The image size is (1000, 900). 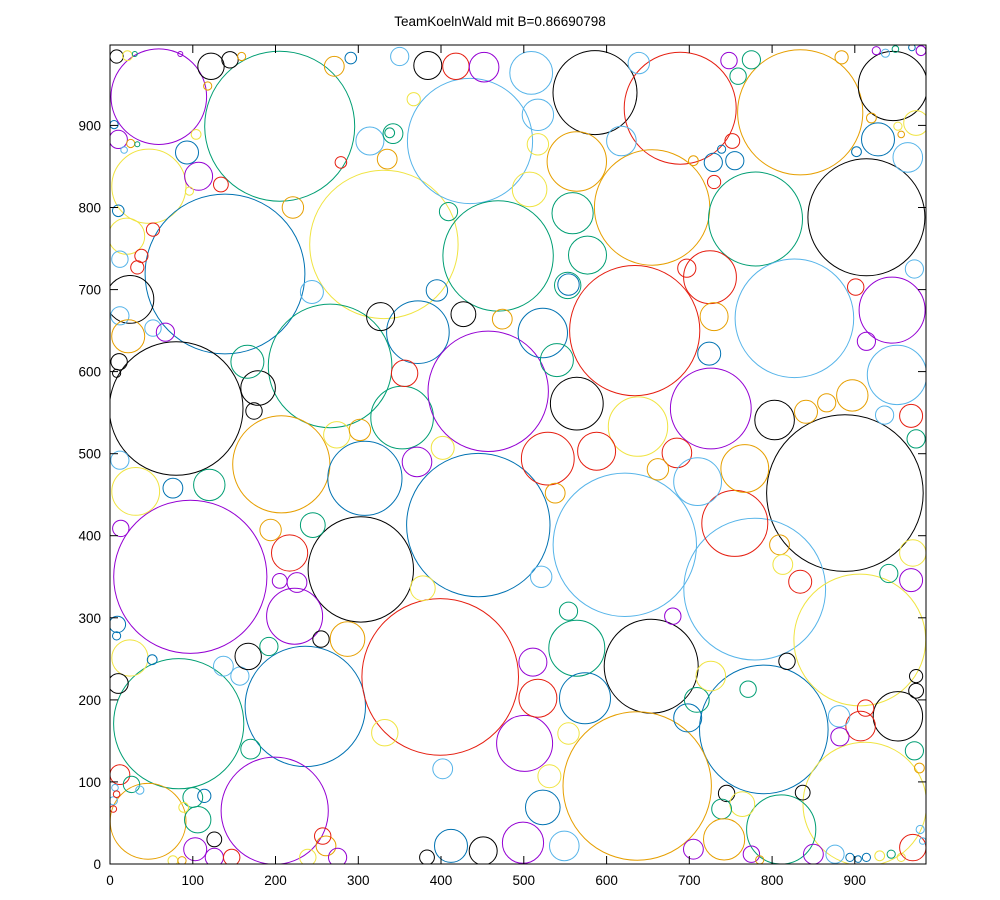 What do you see at coordinates (89, 782) in the screenshot?
I see `y-tick-label: 100` at bounding box center [89, 782].